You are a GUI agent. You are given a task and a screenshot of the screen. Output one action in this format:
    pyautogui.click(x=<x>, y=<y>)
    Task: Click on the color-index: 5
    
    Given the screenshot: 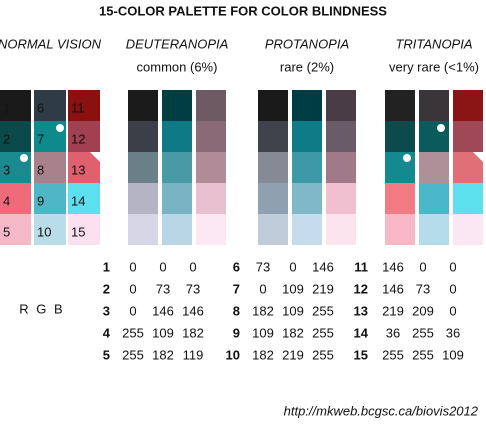 What is the action you would take?
    pyautogui.click(x=106, y=354)
    